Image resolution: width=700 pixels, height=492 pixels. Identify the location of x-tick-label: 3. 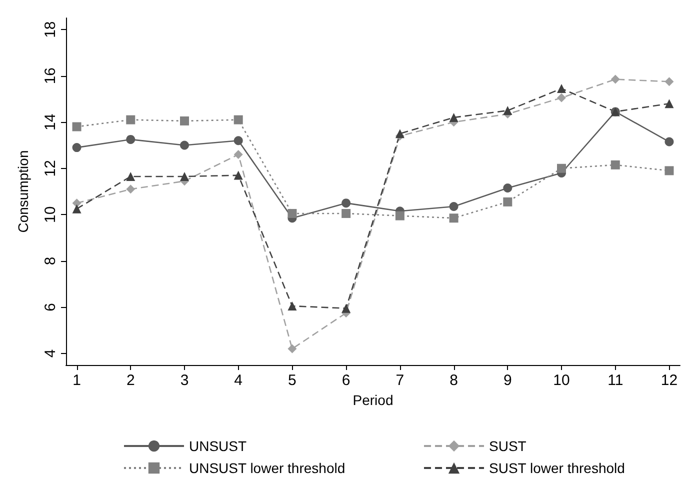
(184, 380).